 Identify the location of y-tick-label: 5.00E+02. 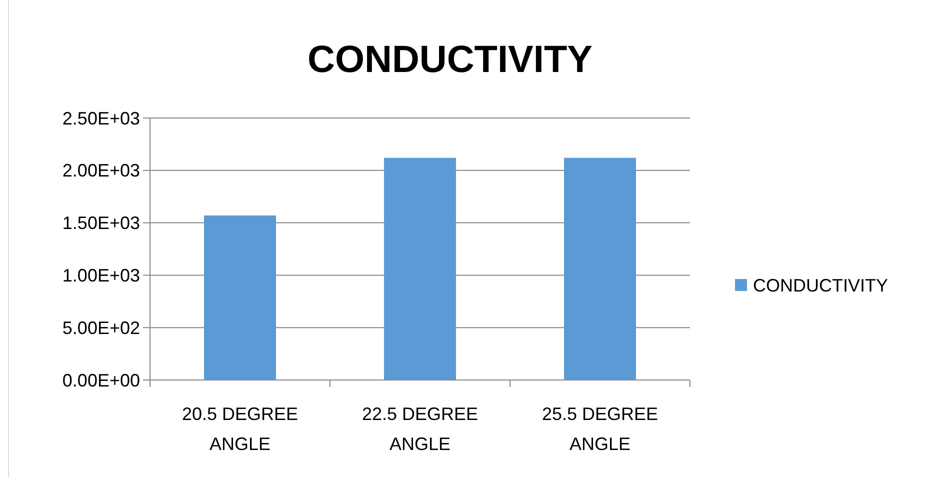
(101, 328).